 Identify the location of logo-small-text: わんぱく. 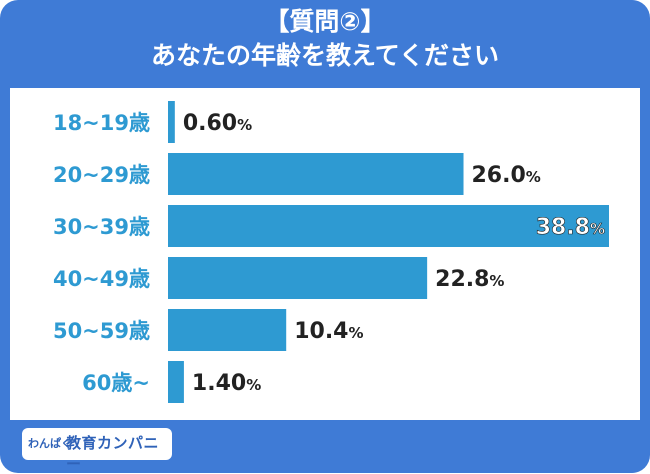
(50, 443).